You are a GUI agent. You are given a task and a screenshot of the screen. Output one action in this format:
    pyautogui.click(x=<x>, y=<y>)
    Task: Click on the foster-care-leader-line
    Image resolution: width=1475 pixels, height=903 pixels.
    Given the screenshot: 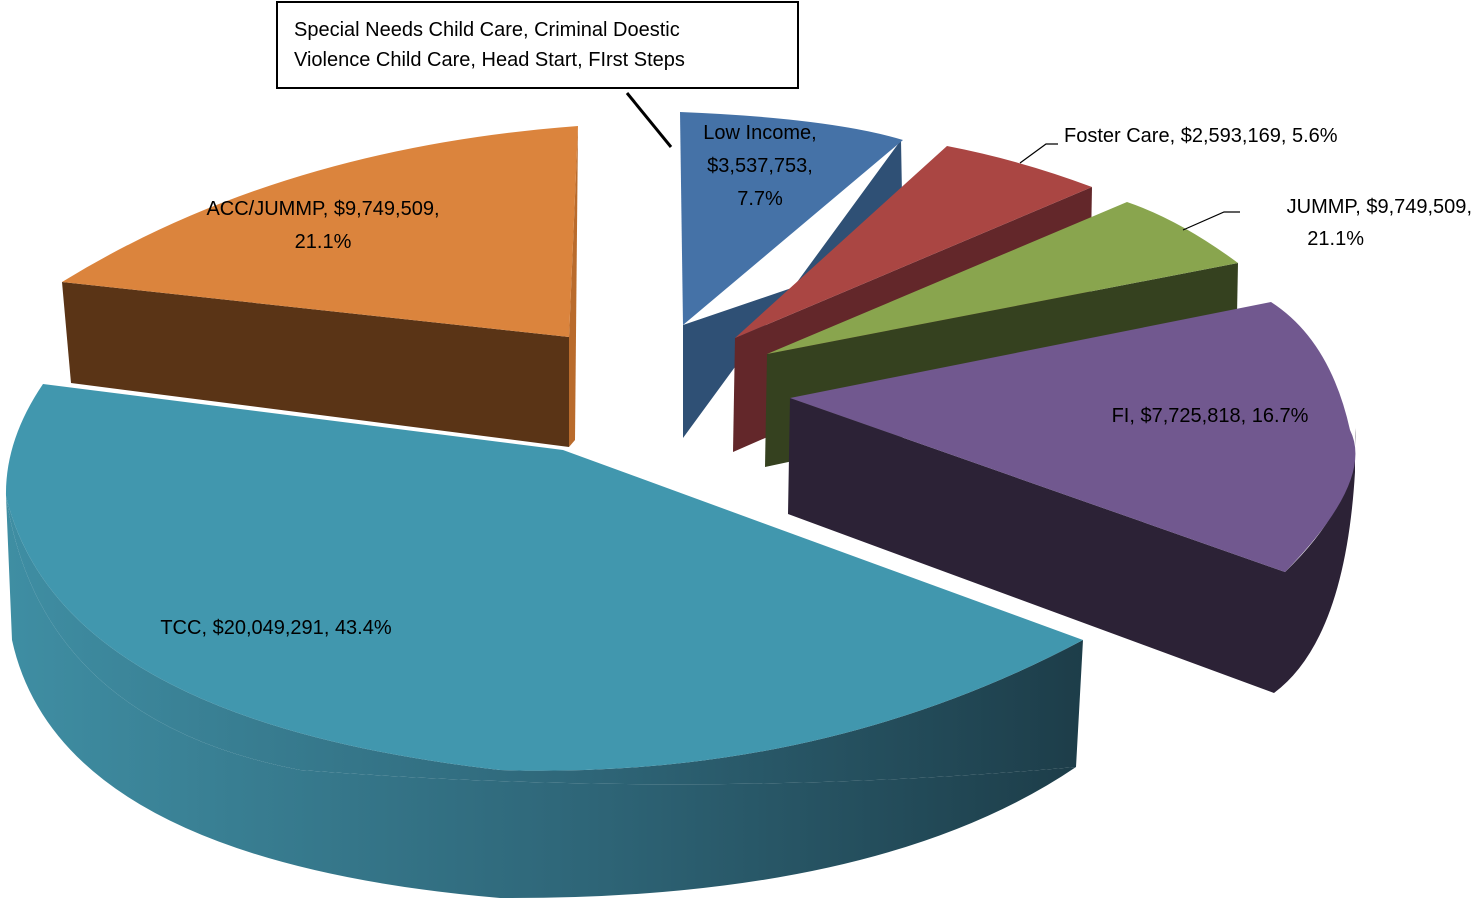 What is the action you would take?
    pyautogui.click(x=1038, y=153)
    